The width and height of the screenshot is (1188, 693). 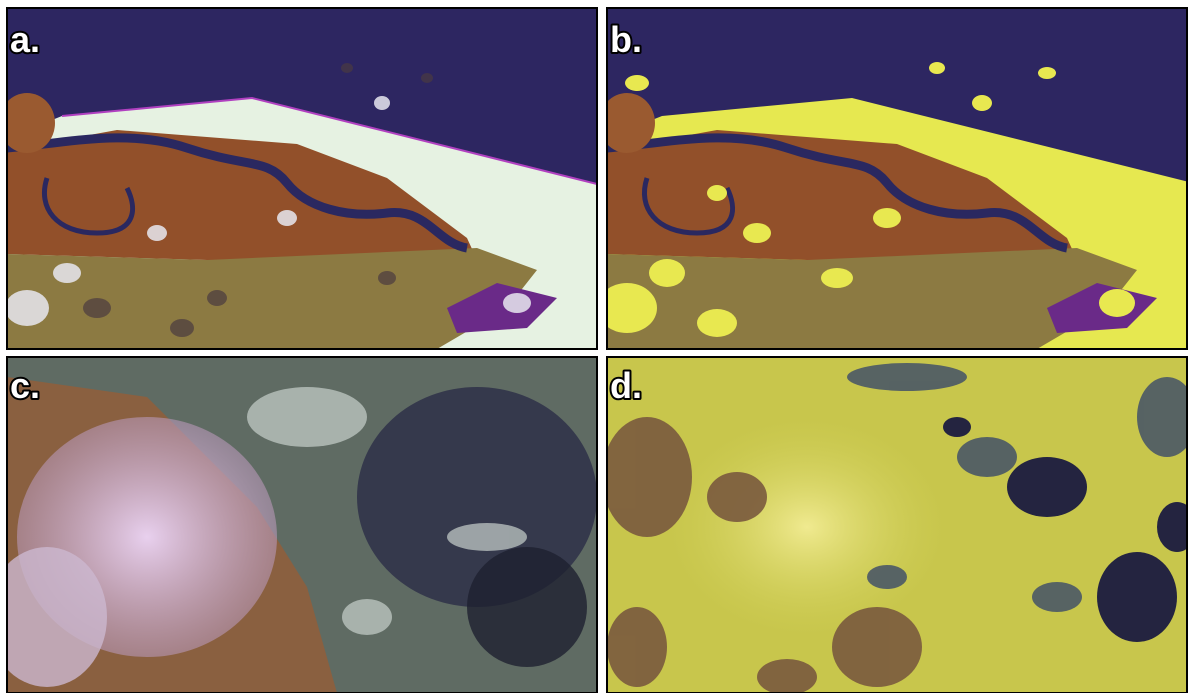 I want to click on cloud-shadows, so click(x=258, y=200).